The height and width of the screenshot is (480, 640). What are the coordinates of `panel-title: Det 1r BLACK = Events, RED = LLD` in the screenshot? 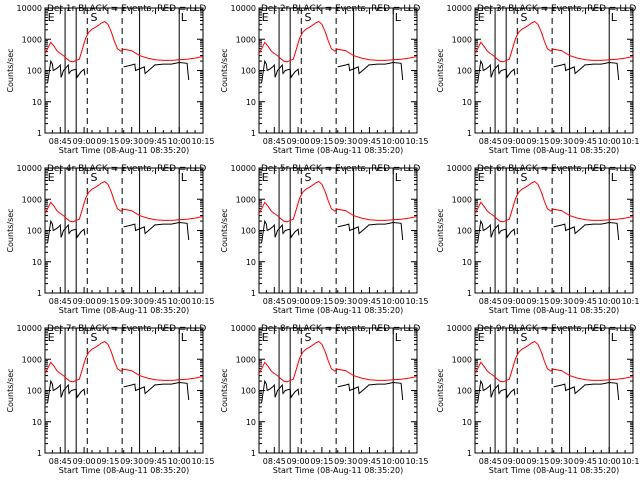 It's located at (126, 9).